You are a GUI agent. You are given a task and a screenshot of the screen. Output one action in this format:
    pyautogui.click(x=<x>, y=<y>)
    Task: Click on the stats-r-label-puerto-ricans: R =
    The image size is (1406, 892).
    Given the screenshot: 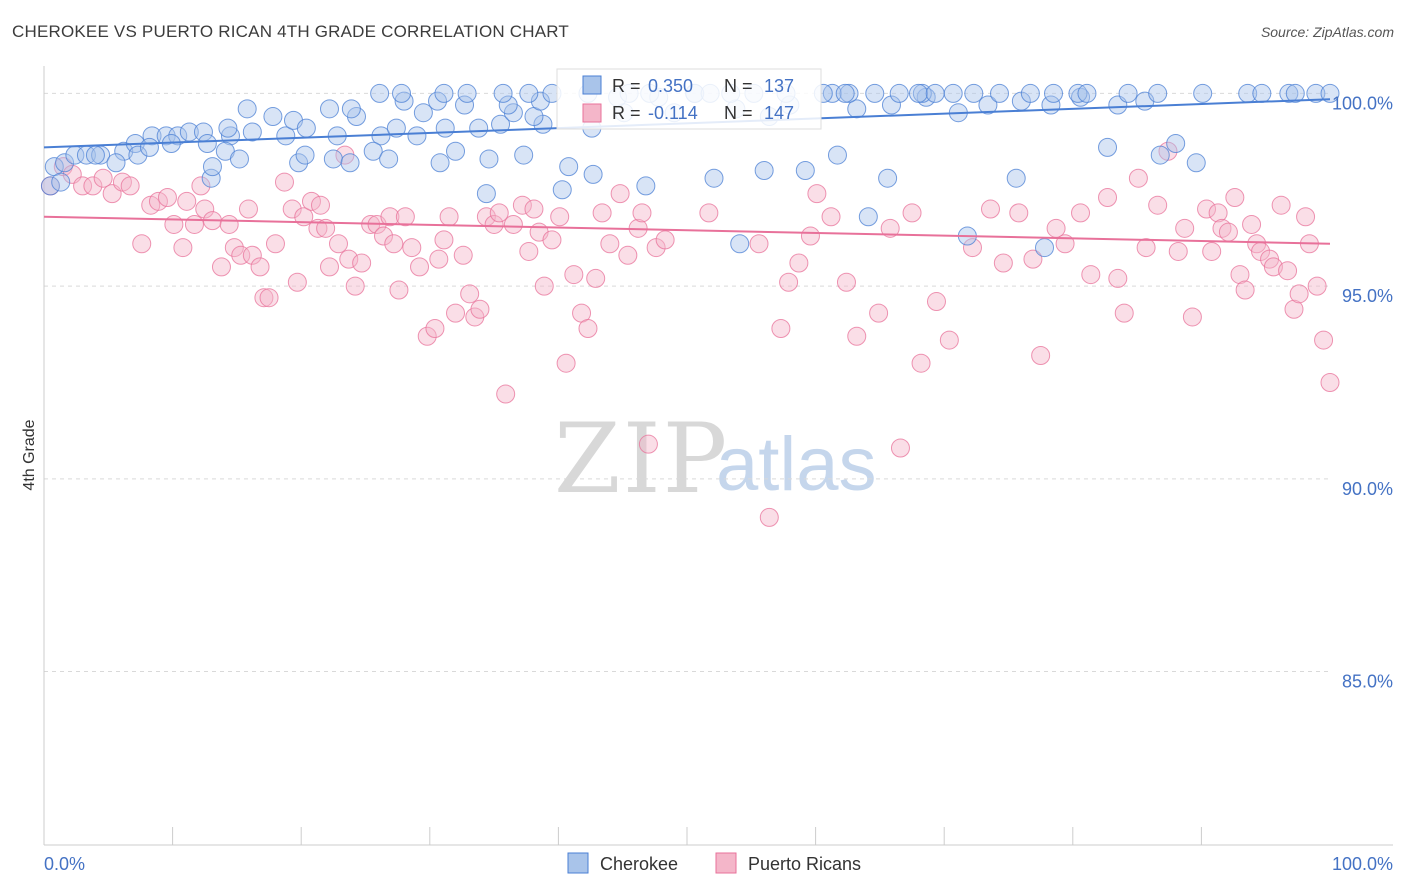 What is the action you would take?
    pyautogui.click(x=626, y=113)
    